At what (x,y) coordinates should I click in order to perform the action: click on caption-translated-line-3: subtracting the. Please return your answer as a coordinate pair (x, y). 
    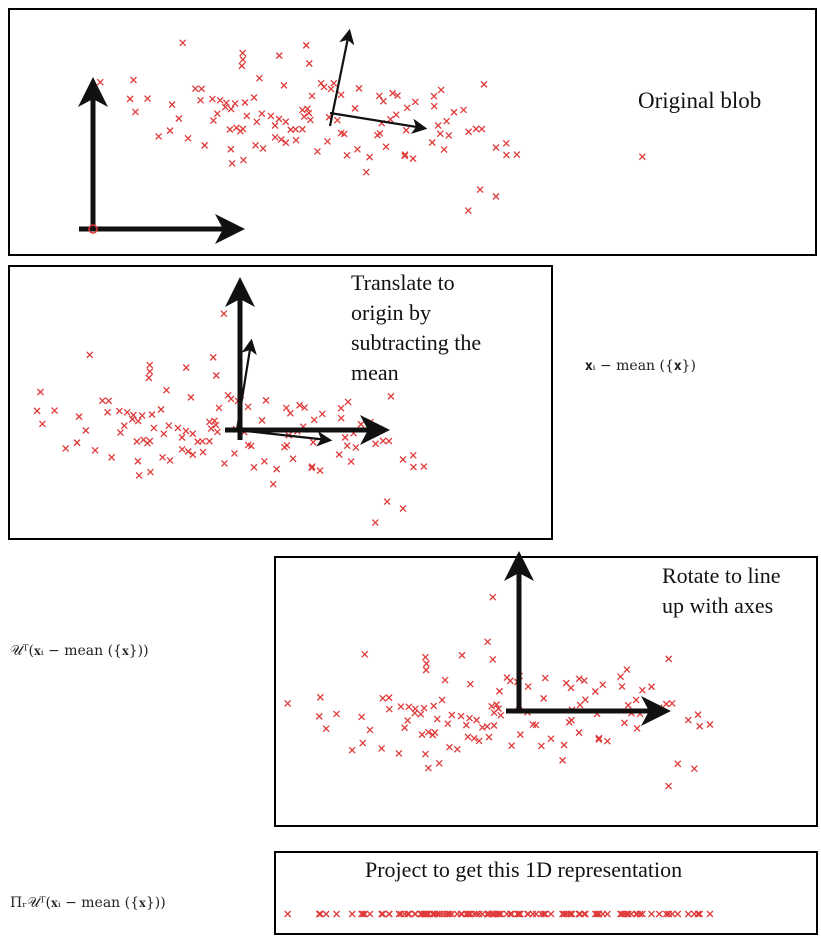
    Looking at the image, I should click on (416, 342).